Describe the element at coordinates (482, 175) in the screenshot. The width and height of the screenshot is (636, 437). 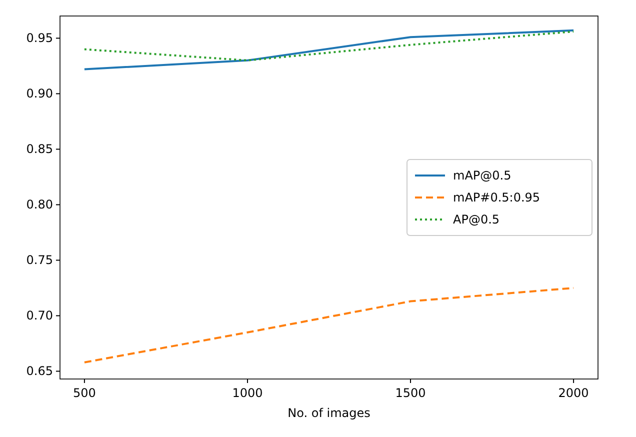
I see `legend-label: mAP@0.5` at that location.